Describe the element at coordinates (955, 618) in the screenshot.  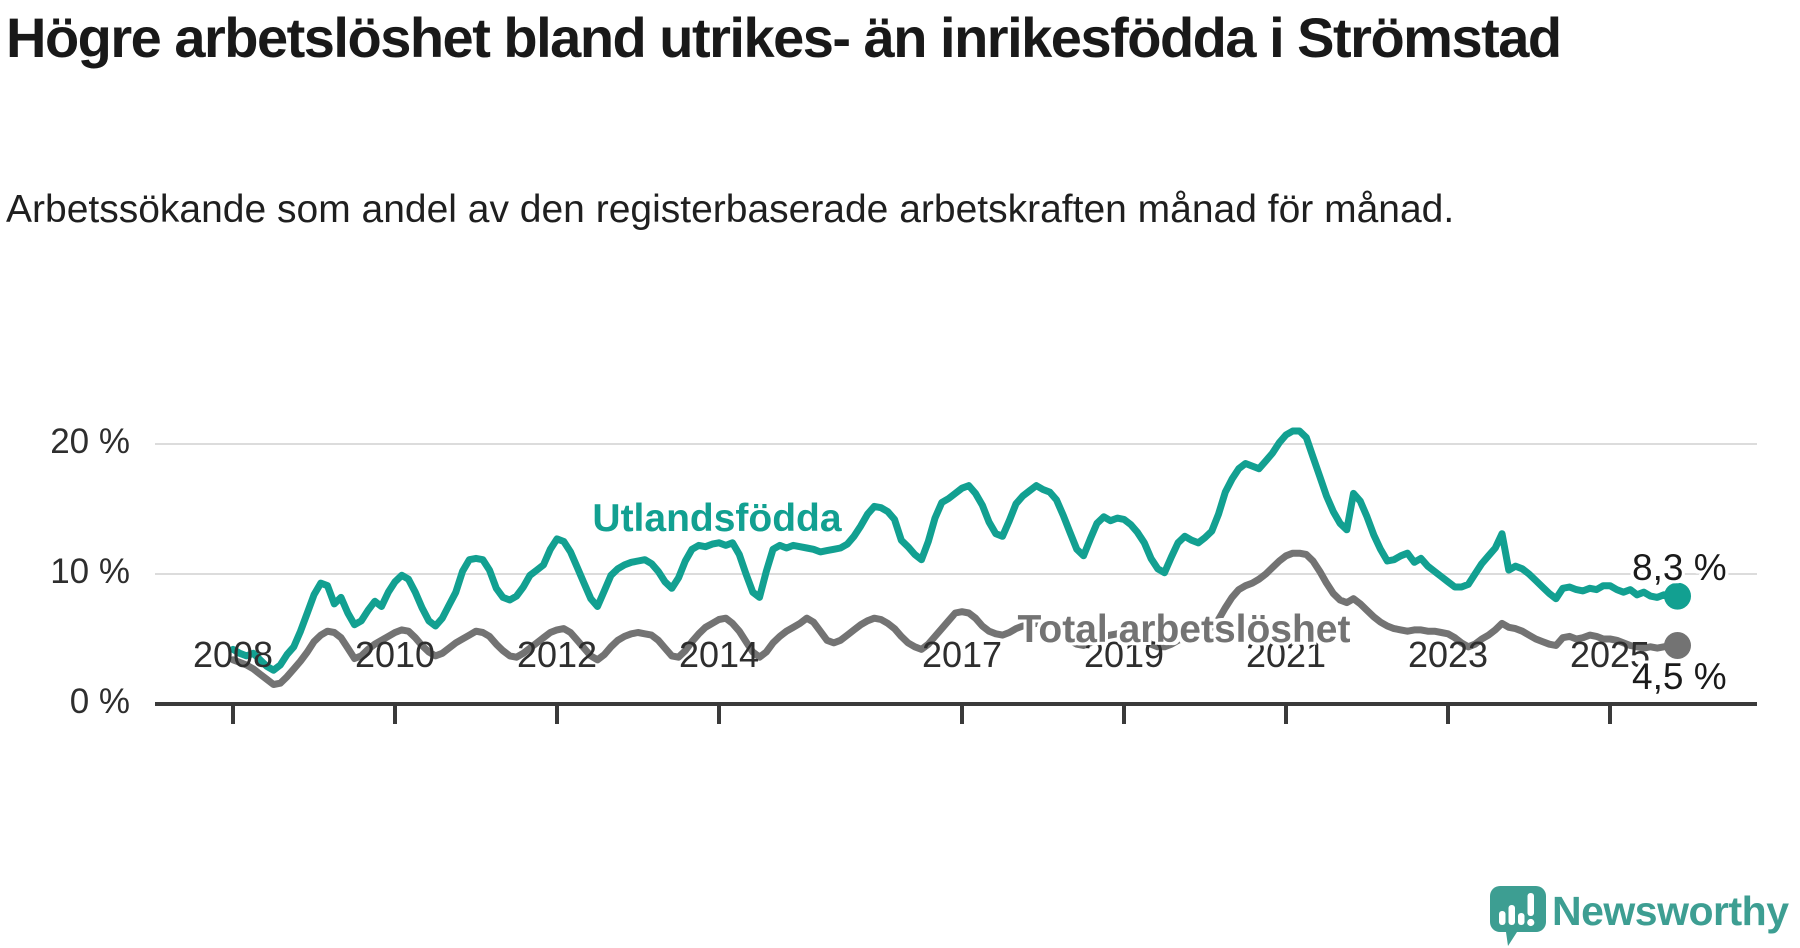
I see `data-line` at that location.